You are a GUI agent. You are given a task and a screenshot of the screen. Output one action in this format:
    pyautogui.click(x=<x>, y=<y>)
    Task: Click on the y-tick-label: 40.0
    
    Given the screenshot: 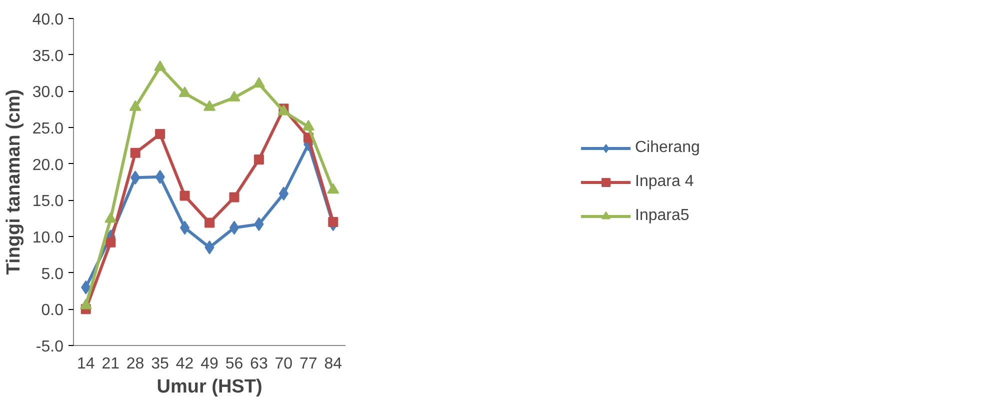 What is the action you would take?
    pyautogui.click(x=48, y=20)
    